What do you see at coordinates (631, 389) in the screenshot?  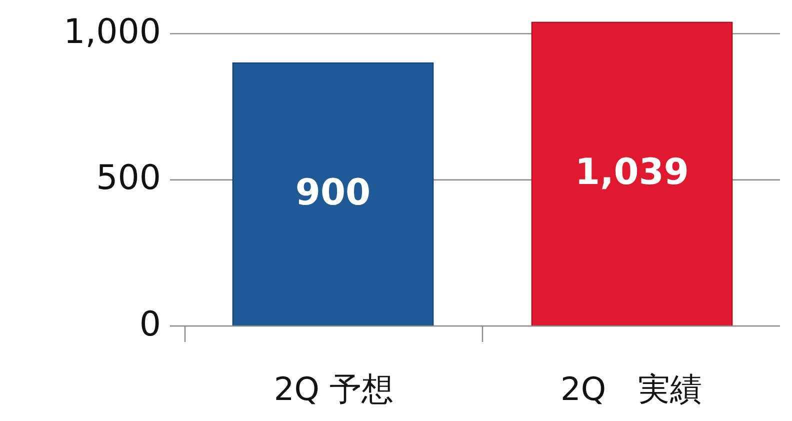 I see `x-tick-label: 2Q 実績` at bounding box center [631, 389].